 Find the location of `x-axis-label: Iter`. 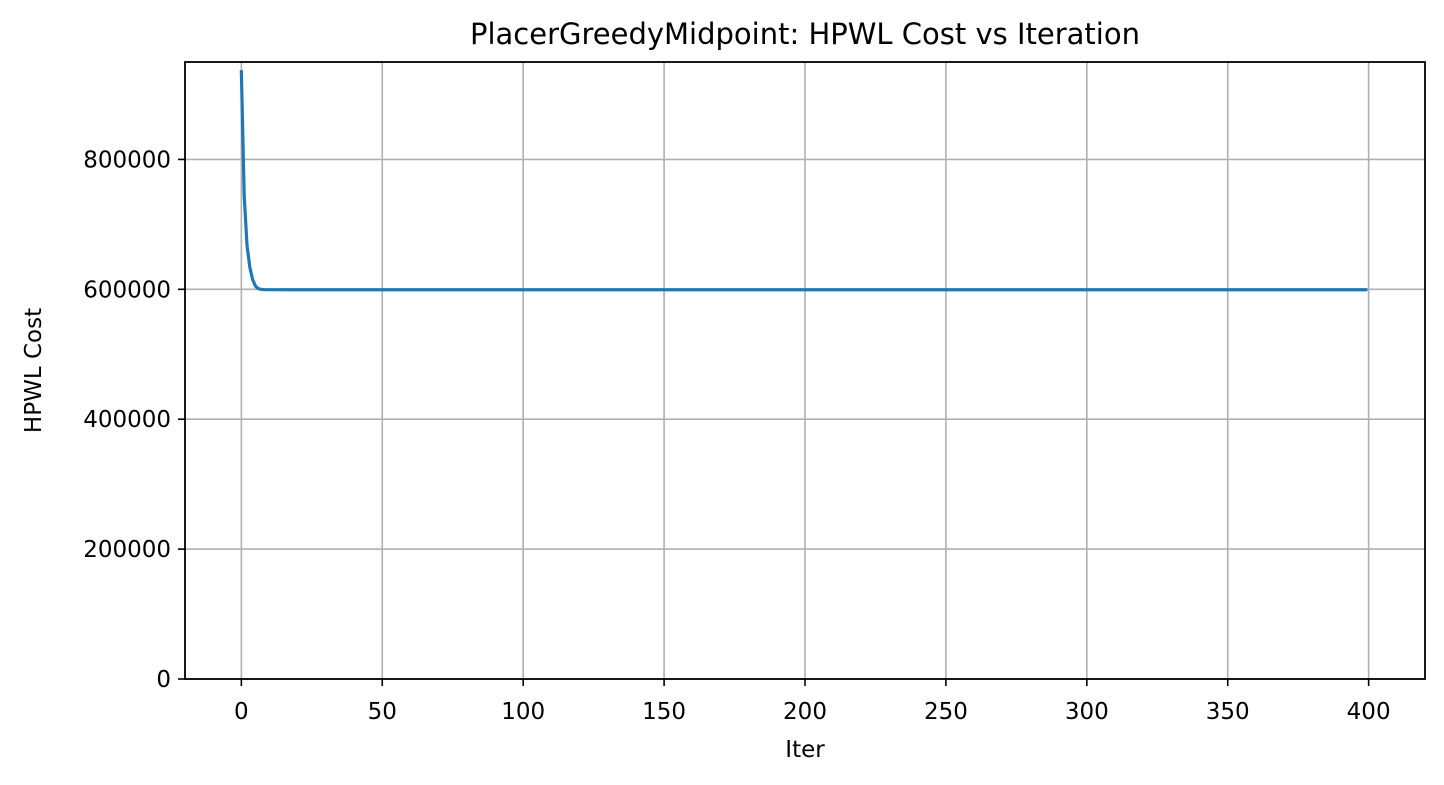

x-axis-label: Iter is located at coordinates (805, 750).